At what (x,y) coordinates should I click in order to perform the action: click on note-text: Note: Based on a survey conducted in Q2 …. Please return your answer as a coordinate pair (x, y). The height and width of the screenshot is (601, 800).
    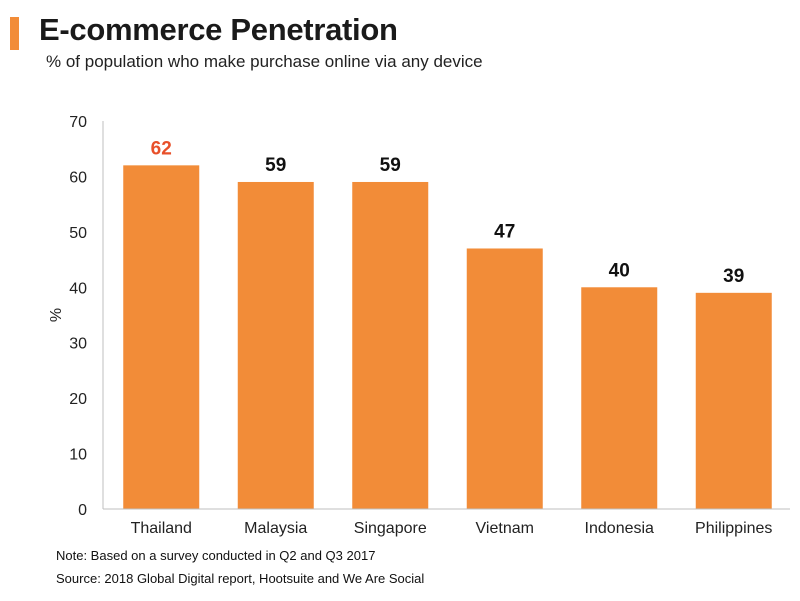
    Looking at the image, I should click on (216, 555).